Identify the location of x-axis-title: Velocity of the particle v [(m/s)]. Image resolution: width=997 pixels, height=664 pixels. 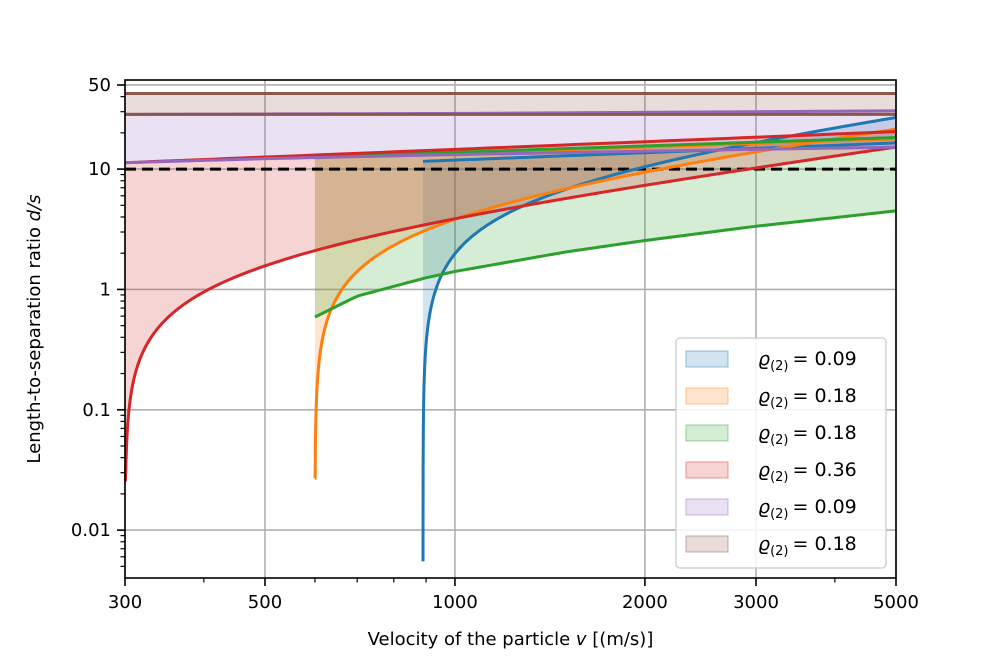
(511, 639).